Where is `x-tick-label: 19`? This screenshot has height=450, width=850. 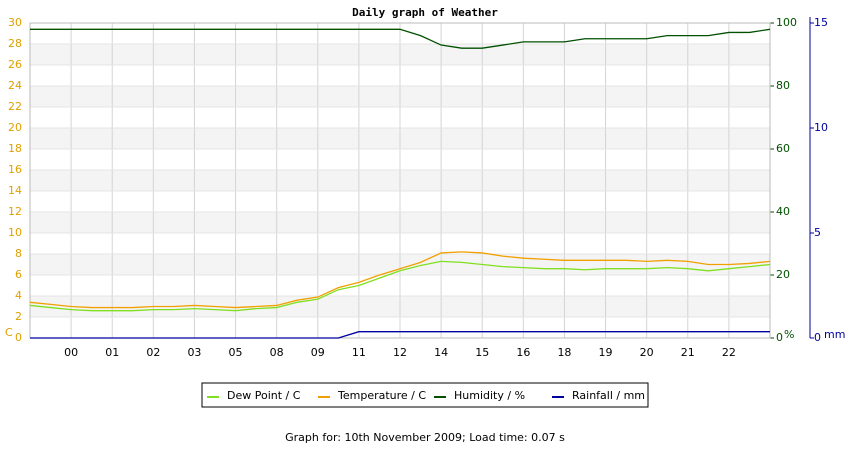
x-tick-label: 19 is located at coordinates (606, 352).